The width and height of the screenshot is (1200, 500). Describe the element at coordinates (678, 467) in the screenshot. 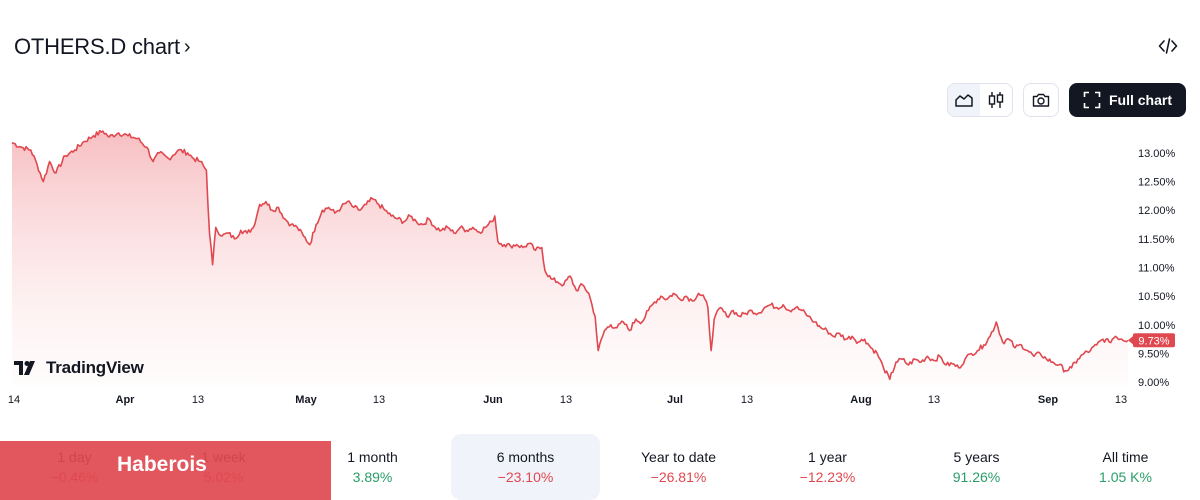

I see `period-tab: Year to date −26.81%` at that location.